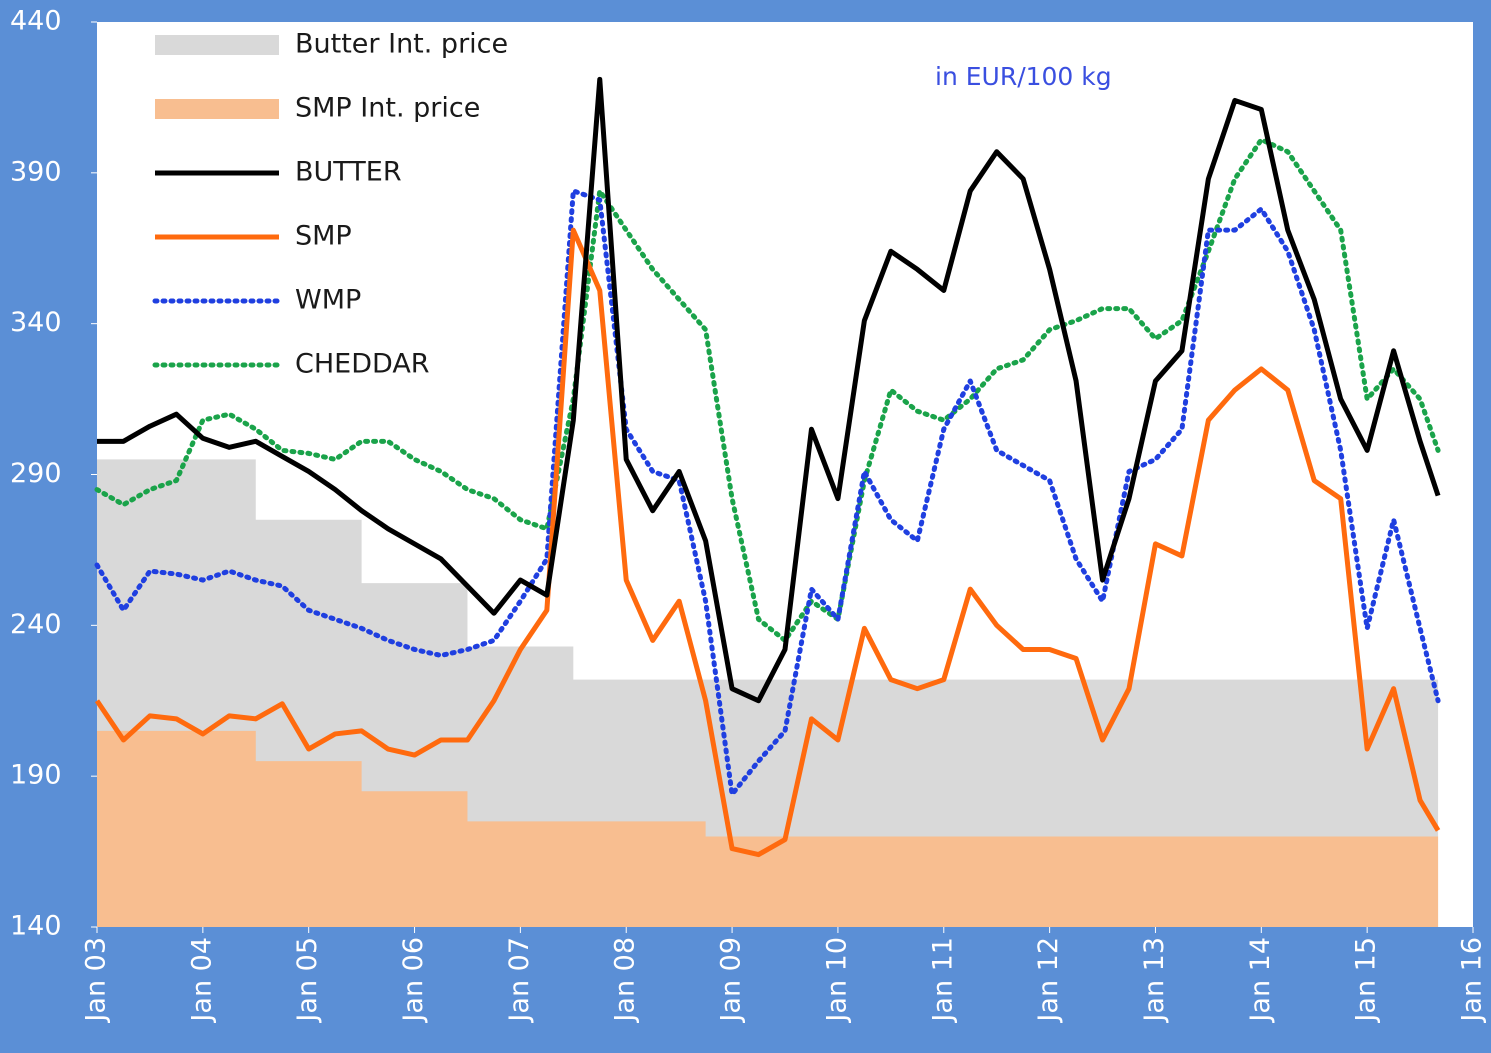 This screenshot has width=1491, height=1053. Describe the element at coordinates (1154, 980) in the screenshot. I see `x-tick-label: Jan 13` at that location.